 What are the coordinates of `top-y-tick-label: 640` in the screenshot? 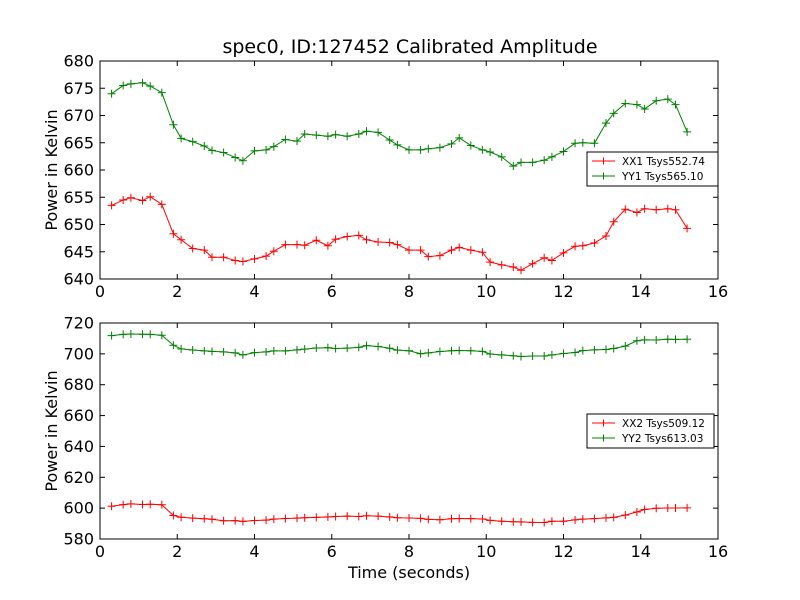 It's located at (78, 279).